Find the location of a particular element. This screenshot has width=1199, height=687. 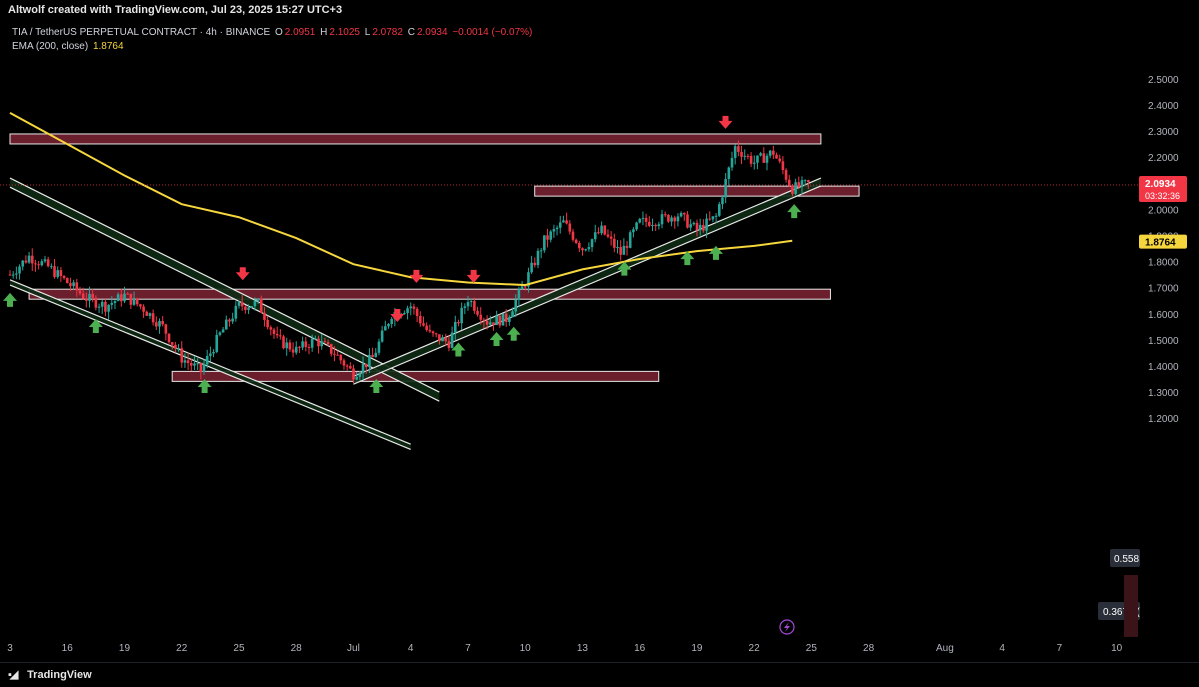

last-price-tag: 2.0934 is located at coordinates (1160, 184).